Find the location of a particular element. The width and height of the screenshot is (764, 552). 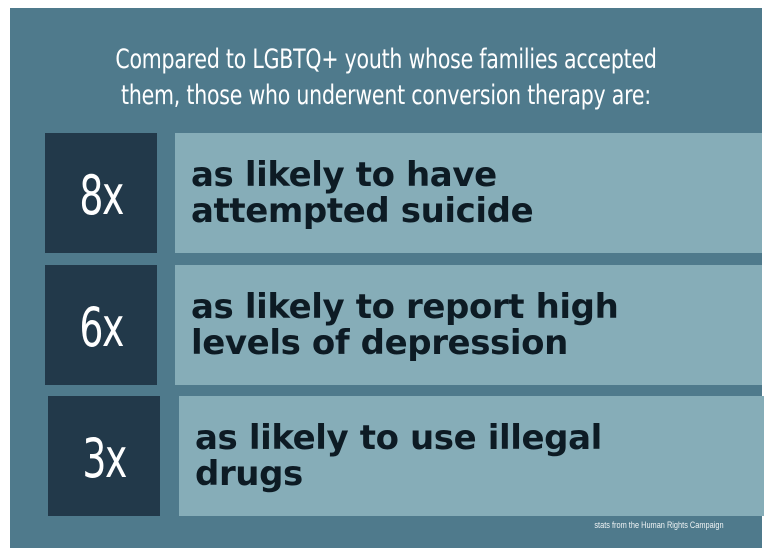

stat-multiplier: 6x is located at coordinates (101, 325).